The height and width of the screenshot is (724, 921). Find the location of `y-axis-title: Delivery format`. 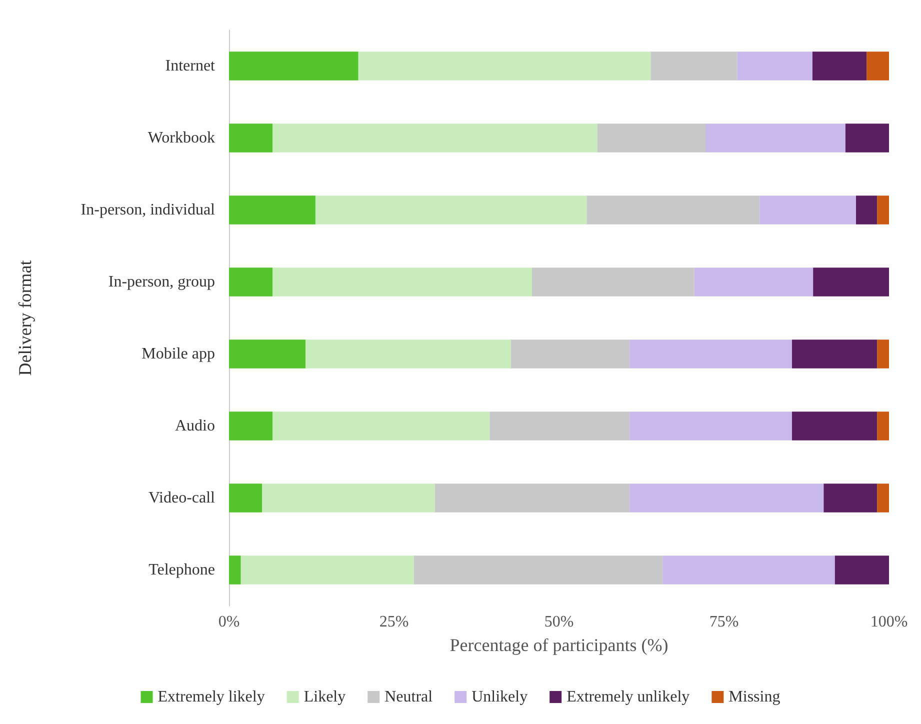

y-axis-title: Delivery format is located at coordinates (25, 318).